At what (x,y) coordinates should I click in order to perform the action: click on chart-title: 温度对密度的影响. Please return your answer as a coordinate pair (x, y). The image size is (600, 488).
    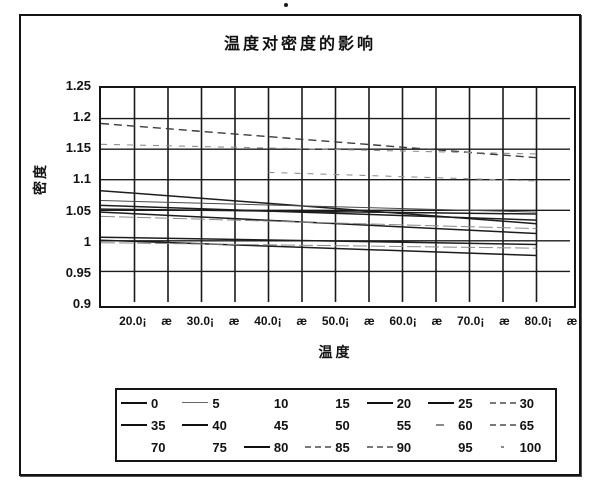
    Looking at the image, I should click on (299, 44).